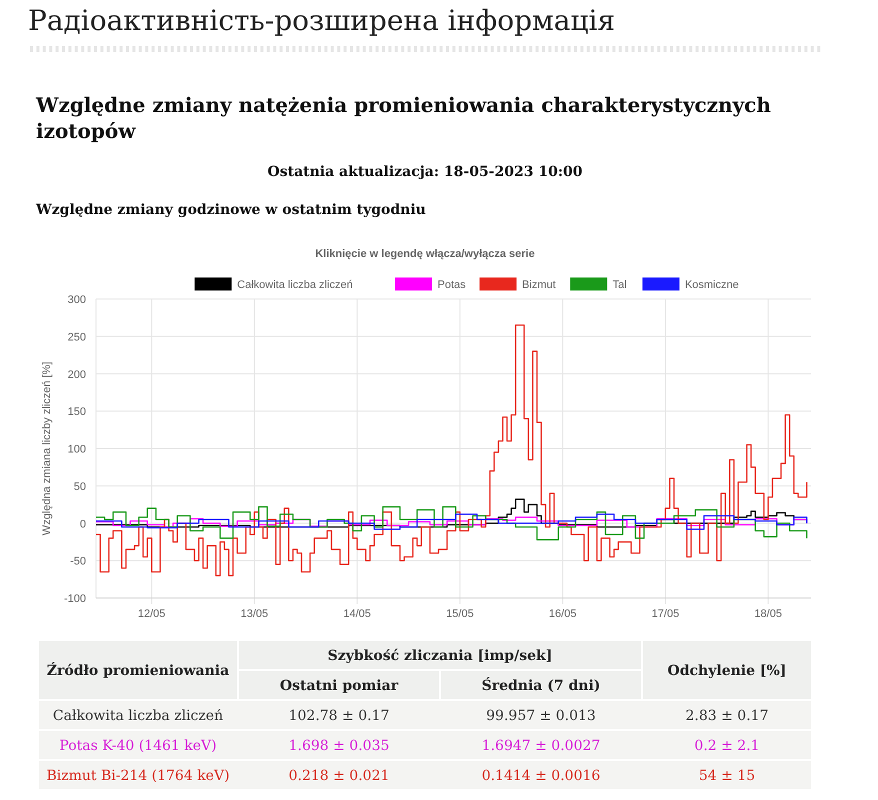 Image resolution: width=878 pixels, height=800 pixels. Describe the element at coordinates (425, 254) in the screenshot. I see `chart-subtitle: Kliknięcie w legendę włącza/wyłącza serie` at that location.